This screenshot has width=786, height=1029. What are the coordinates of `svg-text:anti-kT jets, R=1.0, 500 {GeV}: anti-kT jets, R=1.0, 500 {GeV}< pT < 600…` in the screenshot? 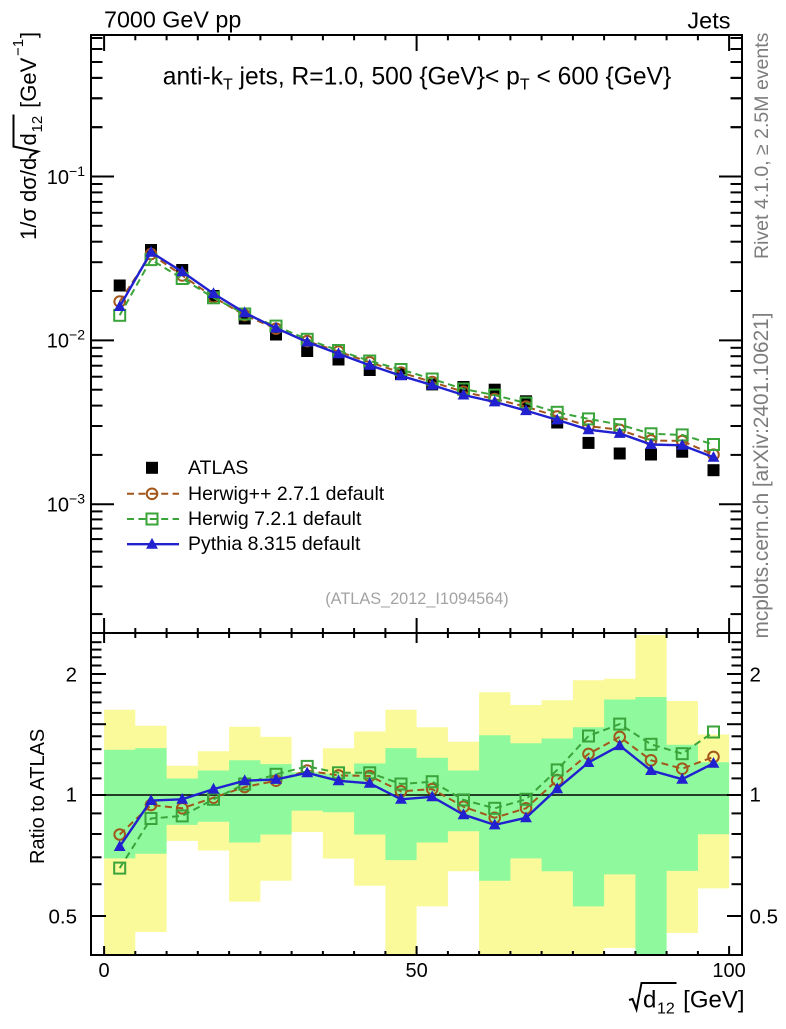 It's located at (417, 79).